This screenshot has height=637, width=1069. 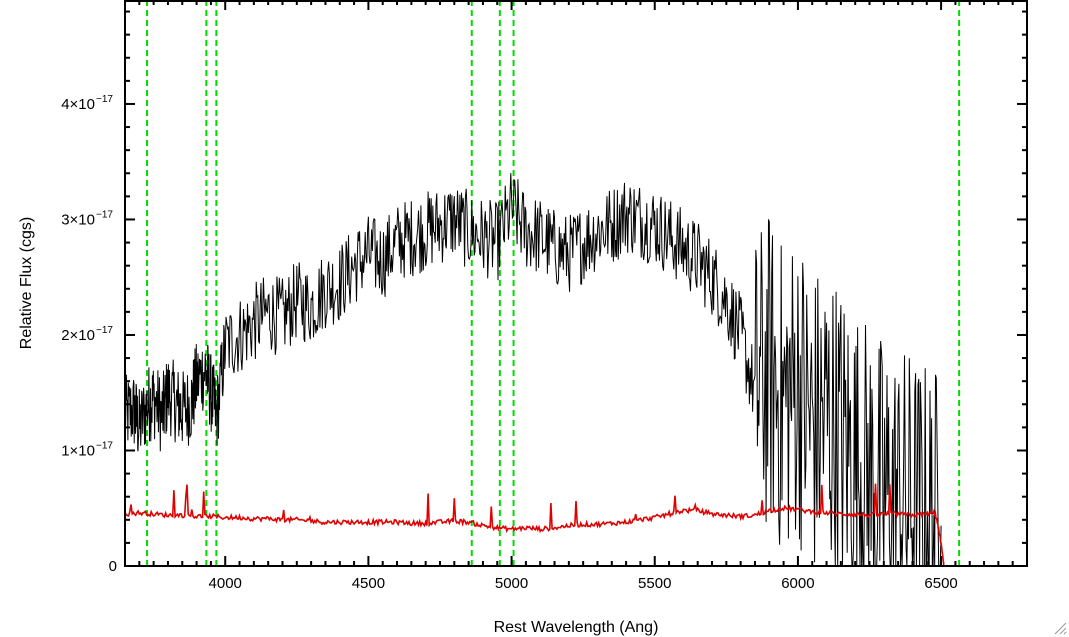 I want to click on x-tick-label: 5000, so click(x=511, y=583).